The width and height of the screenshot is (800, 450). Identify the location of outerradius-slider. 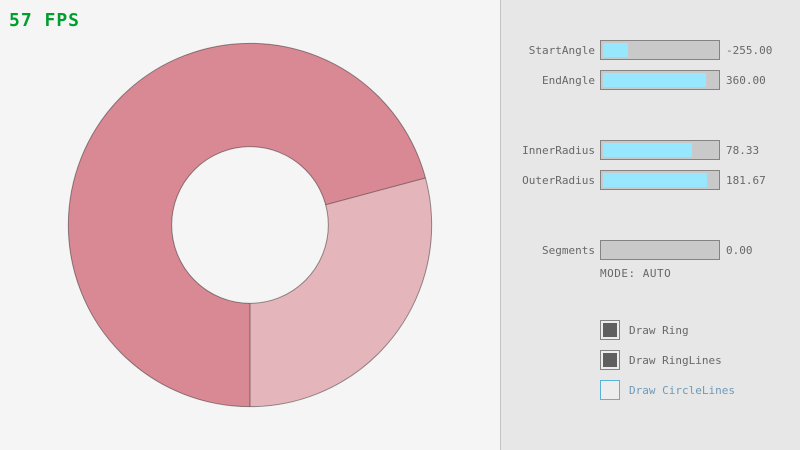
(660, 180).